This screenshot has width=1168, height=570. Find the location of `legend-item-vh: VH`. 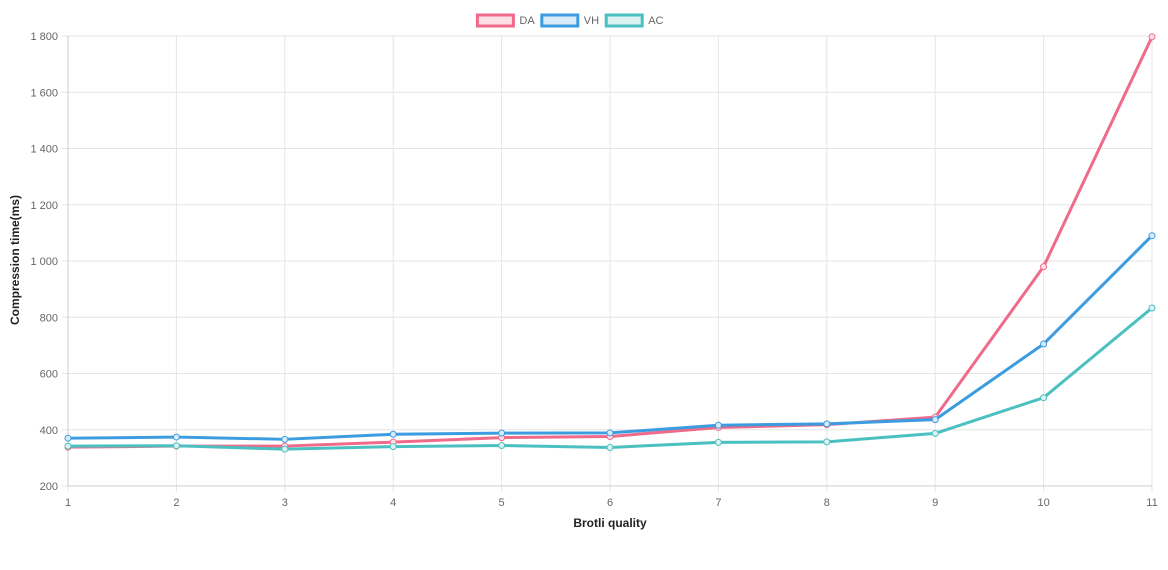

legend-item-vh: VH is located at coordinates (569, 20).